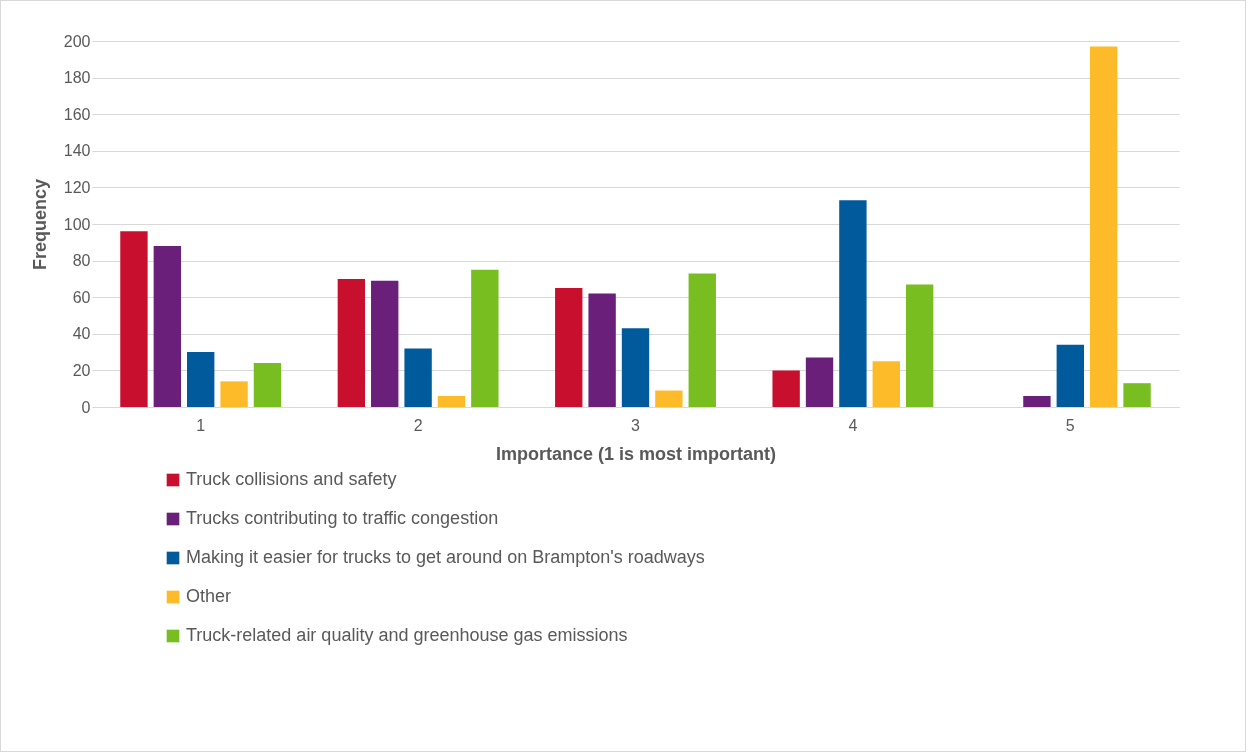  Describe the element at coordinates (201, 425) in the screenshot. I see `x-tick-label: 1` at that location.